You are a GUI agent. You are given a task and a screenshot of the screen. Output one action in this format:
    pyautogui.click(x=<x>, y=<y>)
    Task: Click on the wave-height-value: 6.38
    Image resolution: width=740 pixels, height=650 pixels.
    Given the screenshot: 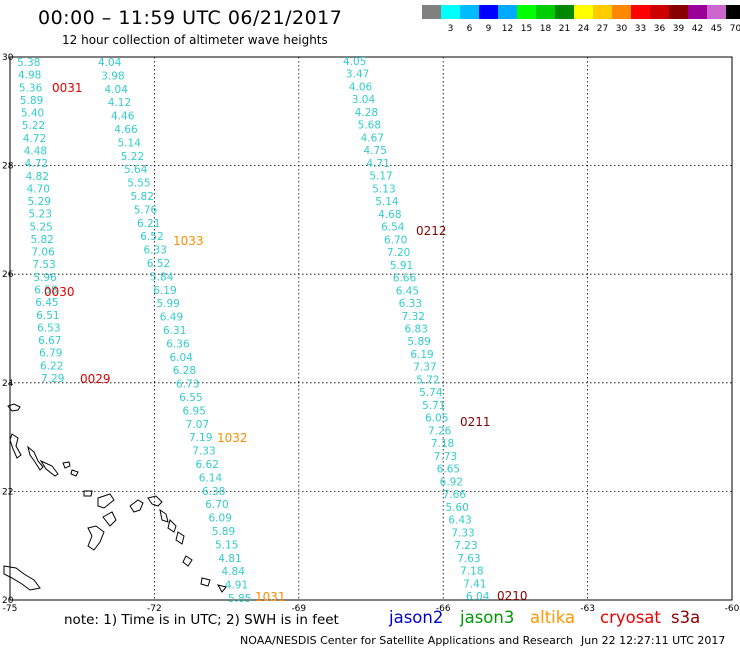 What is the action you would take?
    pyautogui.click(x=213, y=492)
    